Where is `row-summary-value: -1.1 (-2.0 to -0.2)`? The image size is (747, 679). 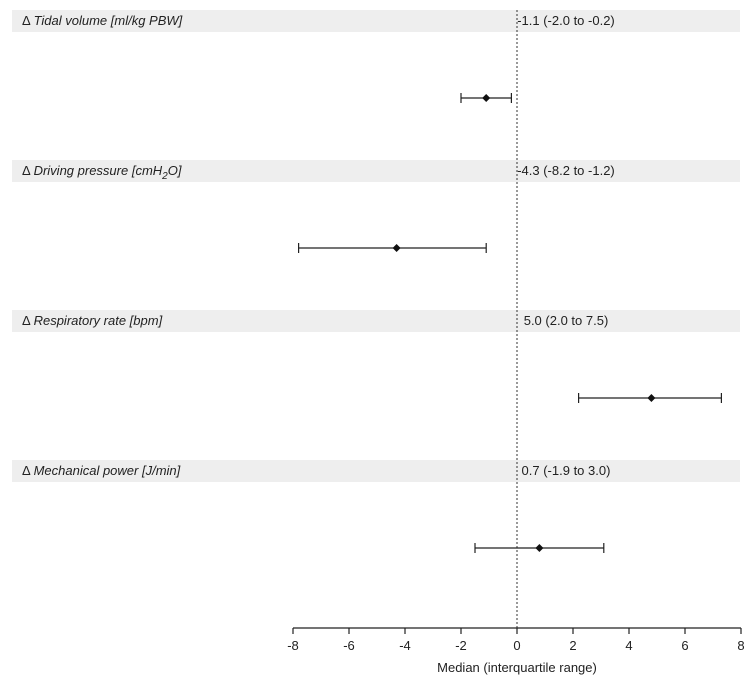
row-summary-value: -1.1 (-2.0 to -0.2) is located at coordinates (566, 20).